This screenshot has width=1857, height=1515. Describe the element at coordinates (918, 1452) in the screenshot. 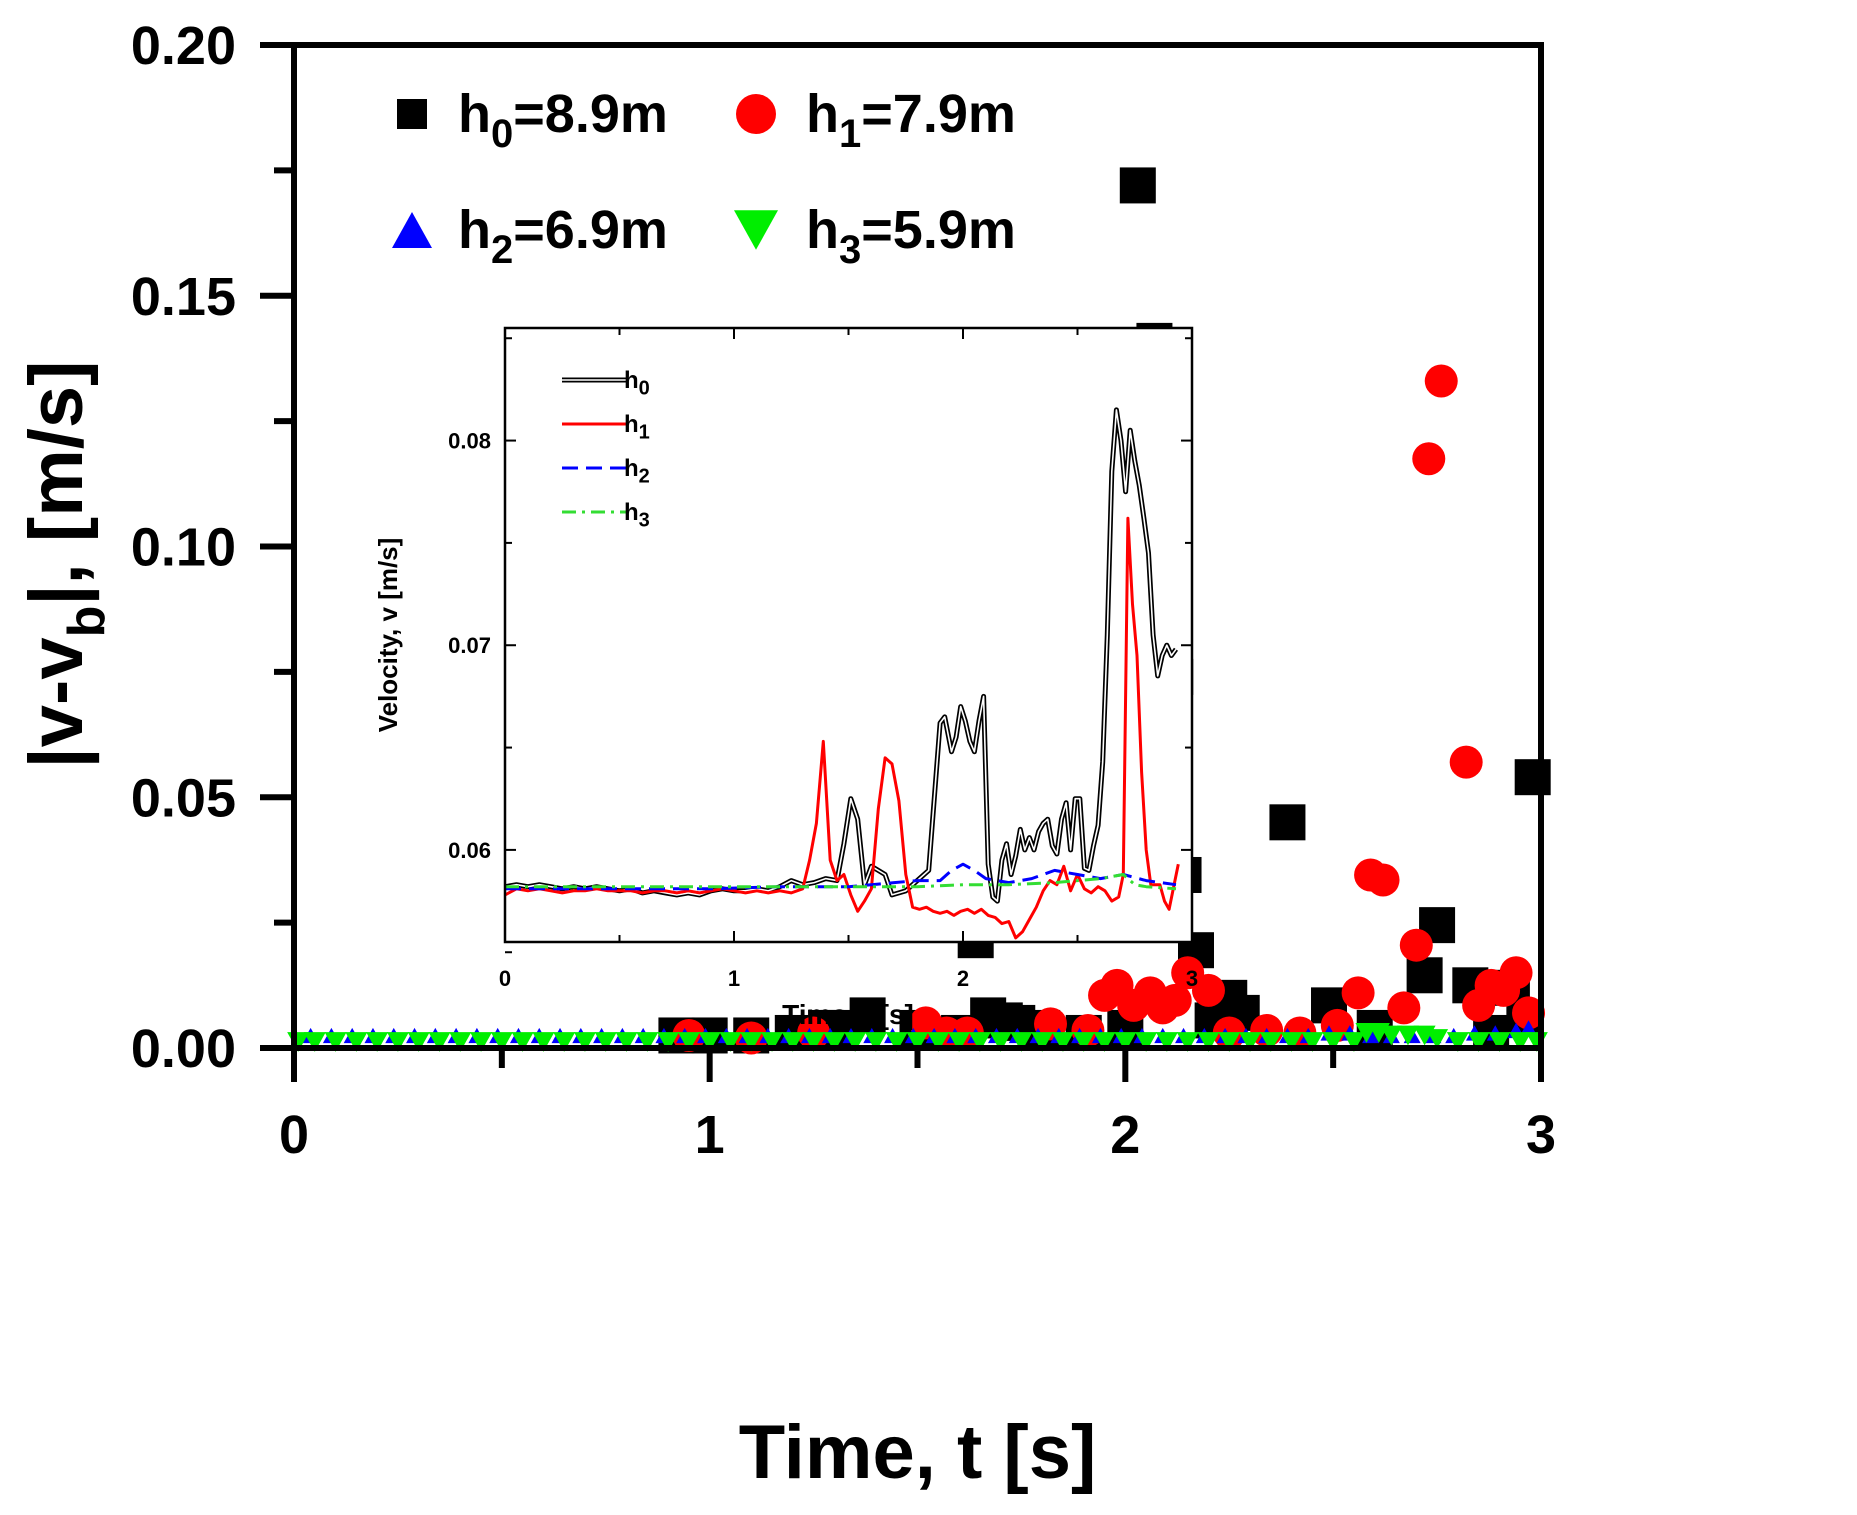

I see `x-axis-label: Time, t [s]` at that location.